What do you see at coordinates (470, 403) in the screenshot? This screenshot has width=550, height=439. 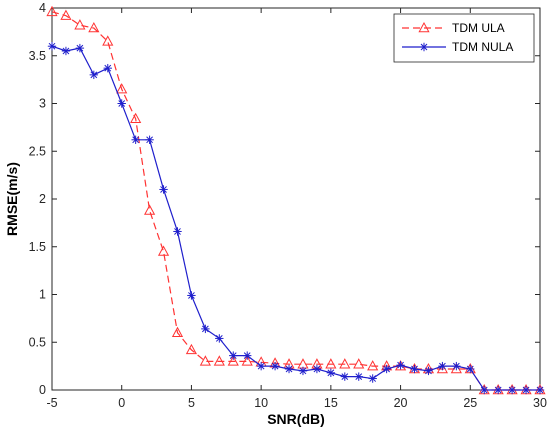 I see `x-tick-label: 25` at bounding box center [470, 403].